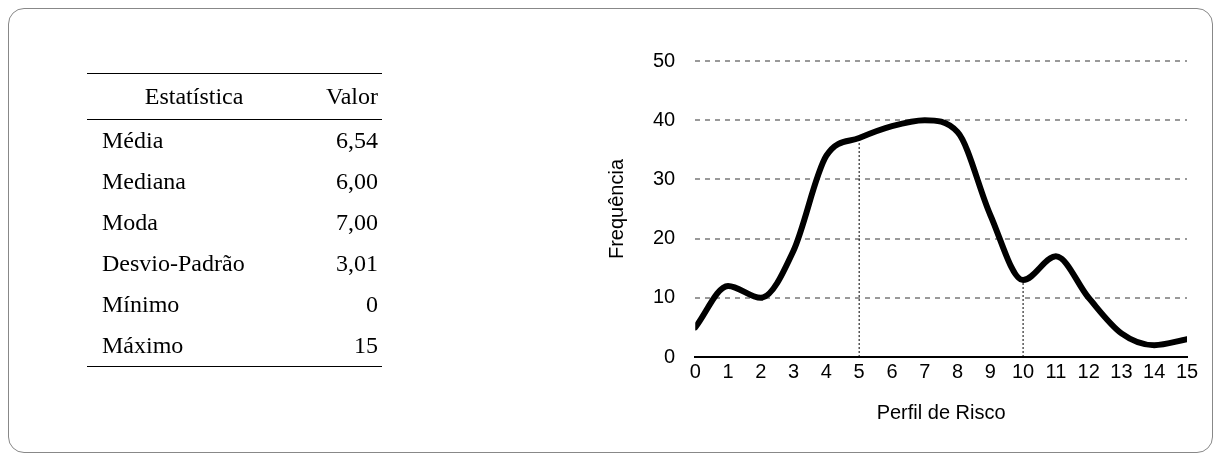 Image resolution: width=1221 pixels, height=461 pixels. I want to click on y-tick-label: 20, so click(664, 237).